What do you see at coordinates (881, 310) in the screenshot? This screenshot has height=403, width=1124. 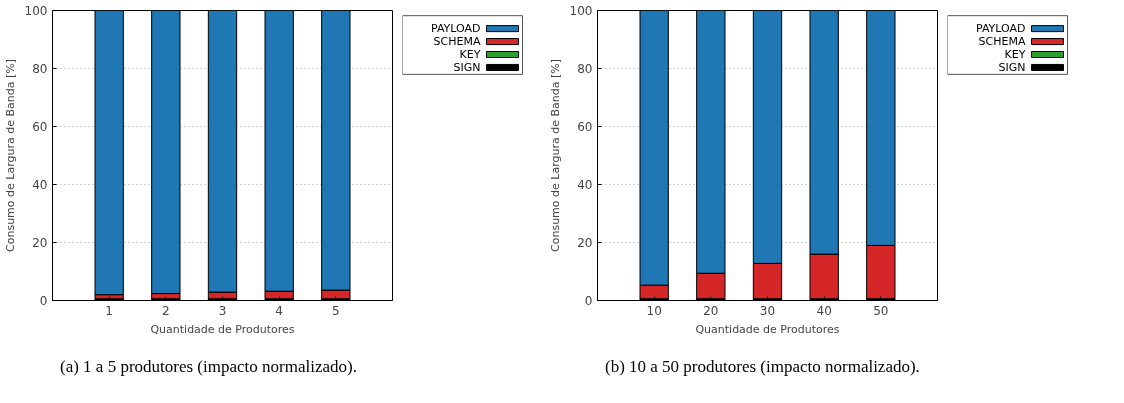 I see `x-tick-label: 50` at bounding box center [881, 310].